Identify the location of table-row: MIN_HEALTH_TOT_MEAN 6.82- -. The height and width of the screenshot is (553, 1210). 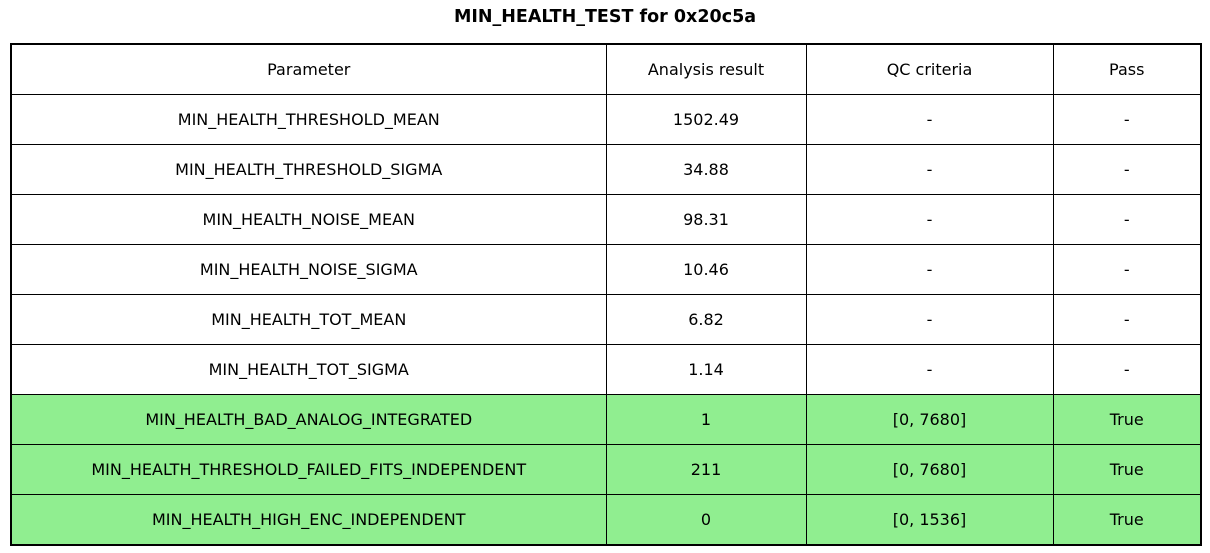
(606, 319).